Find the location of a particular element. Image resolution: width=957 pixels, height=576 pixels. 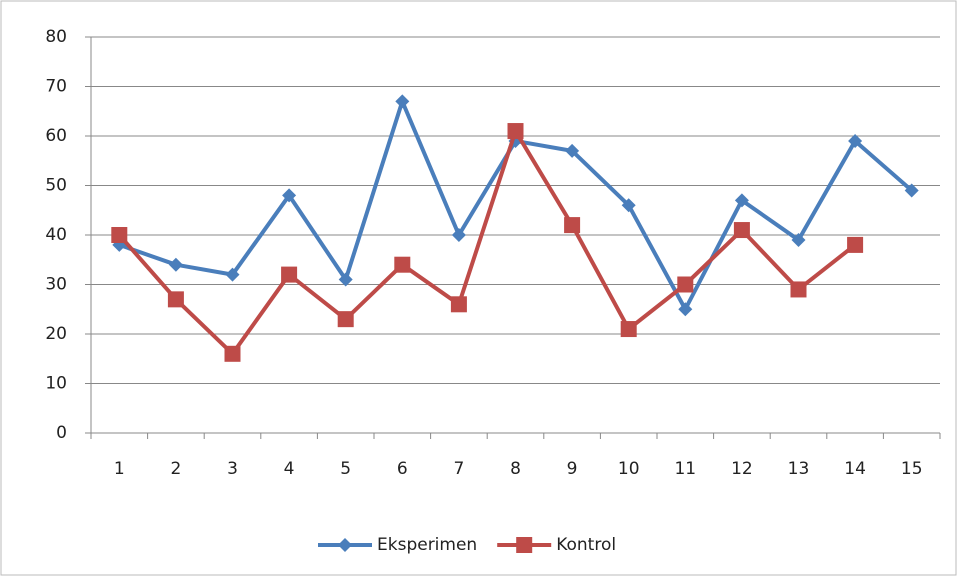

y-tick-label: 70 is located at coordinates (56, 87).